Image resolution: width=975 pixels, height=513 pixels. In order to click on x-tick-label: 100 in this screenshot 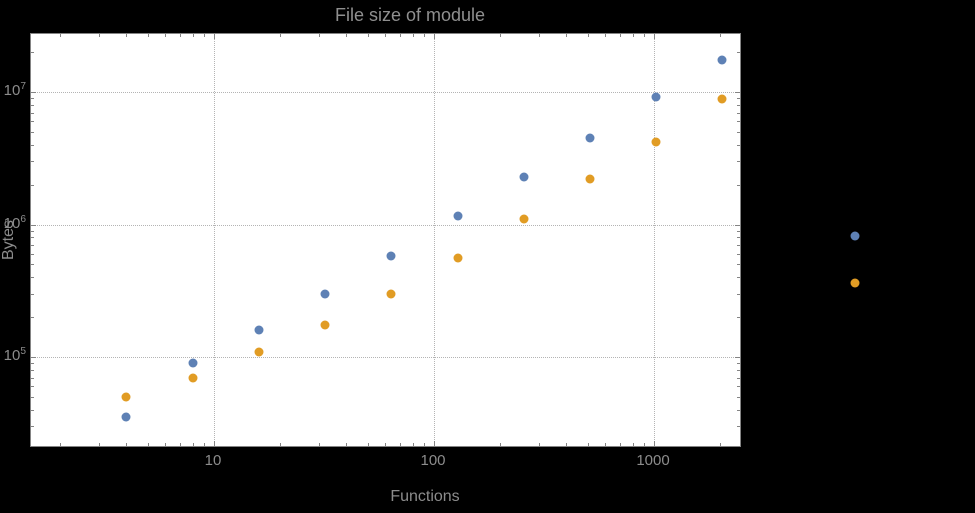, I will do `click(433, 460)`.